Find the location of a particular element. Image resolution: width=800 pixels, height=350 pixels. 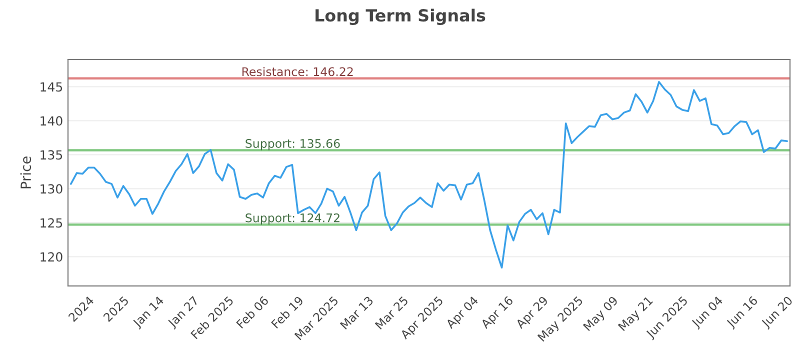

y-tick-label: 135 is located at coordinates (51, 155).